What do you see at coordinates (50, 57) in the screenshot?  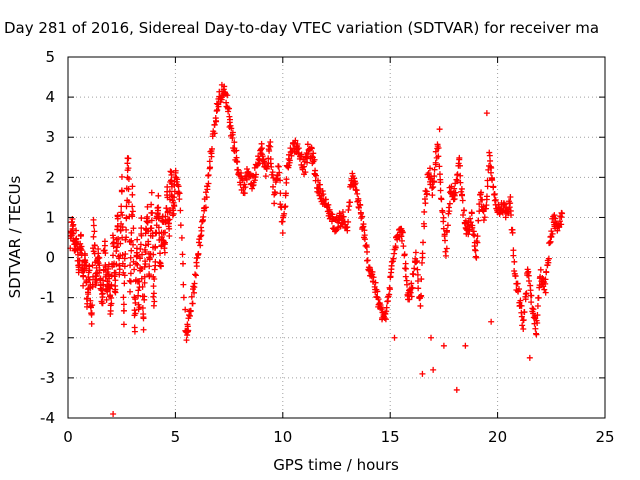 I see `y-tick-label: 5` at bounding box center [50, 57].